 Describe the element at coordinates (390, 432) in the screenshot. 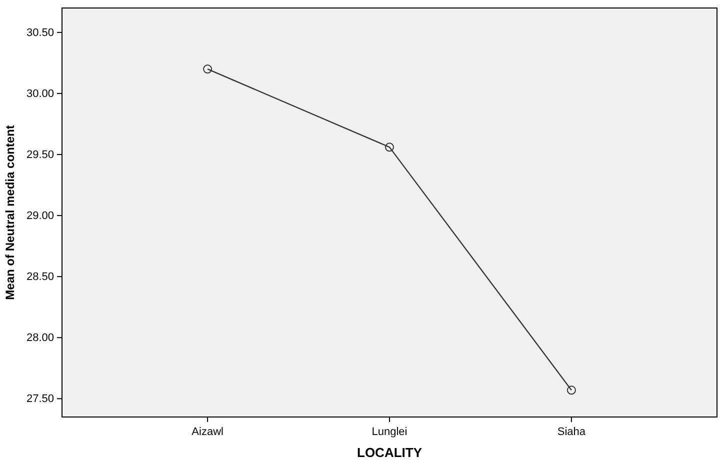

I see `x-tick-label: Lunglei` at that location.